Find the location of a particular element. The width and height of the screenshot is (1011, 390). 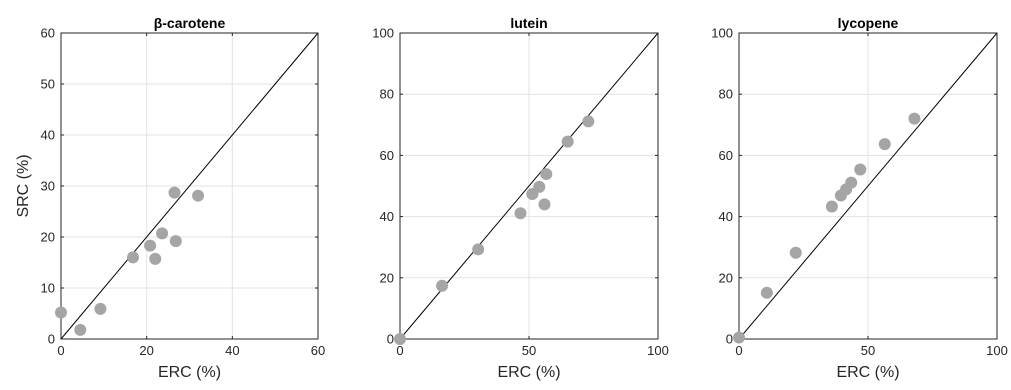

y-axis-label: SRC (%) is located at coordinates (23, 185).